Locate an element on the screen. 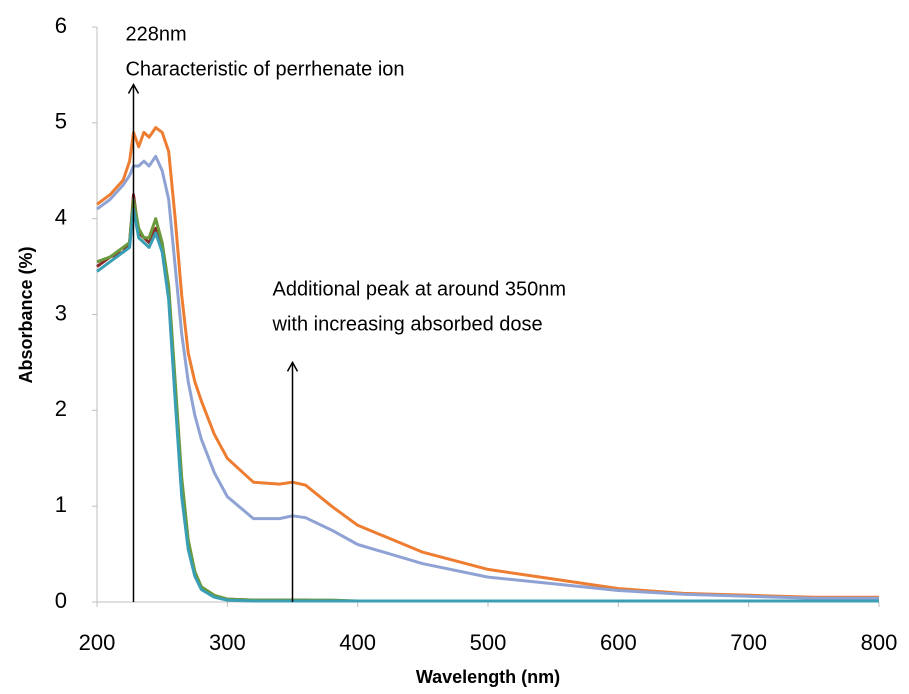 The height and width of the screenshot is (694, 909). annotation-text: 228nm is located at coordinates (155, 34).